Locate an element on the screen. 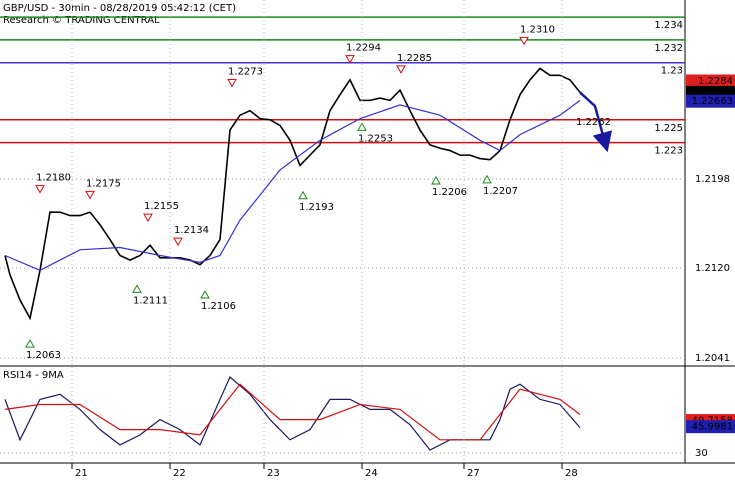 Image resolution: width=735 pixels, height=480 pixels. x-tick-label: 22 is located at coordinates (179, 473).